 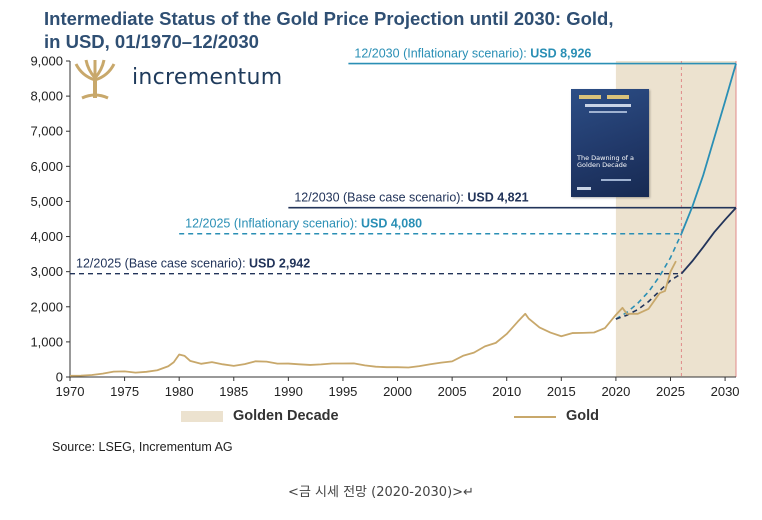 I want to click on y-tick-label: 1,000, so click(x=46, y=341).